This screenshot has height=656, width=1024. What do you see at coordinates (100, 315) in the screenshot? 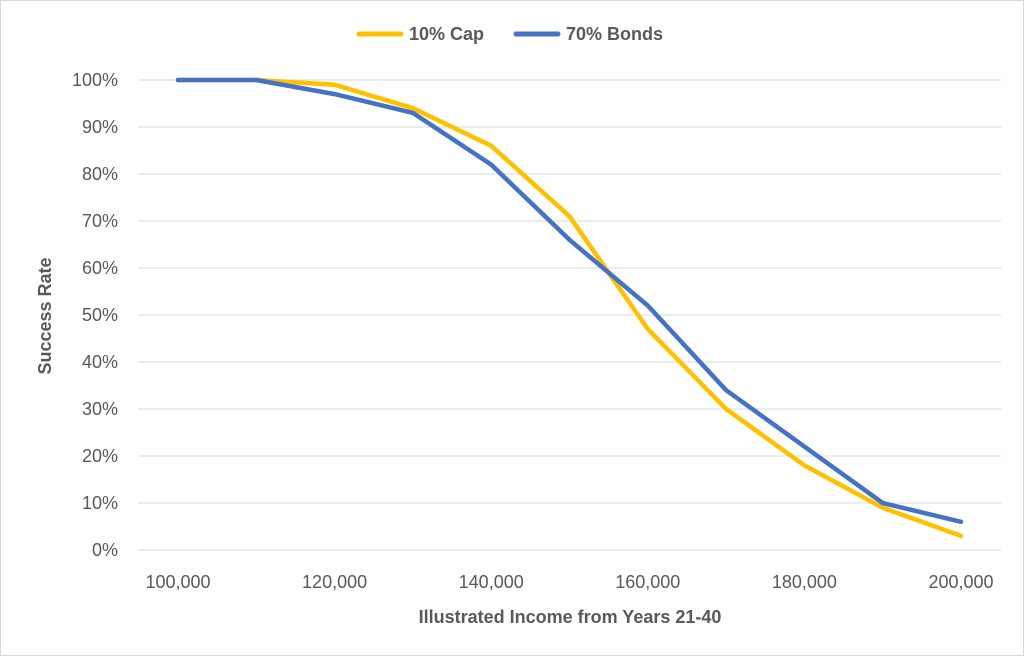
I see `y-tick-label: 50%` at bounding box center [100, 315].